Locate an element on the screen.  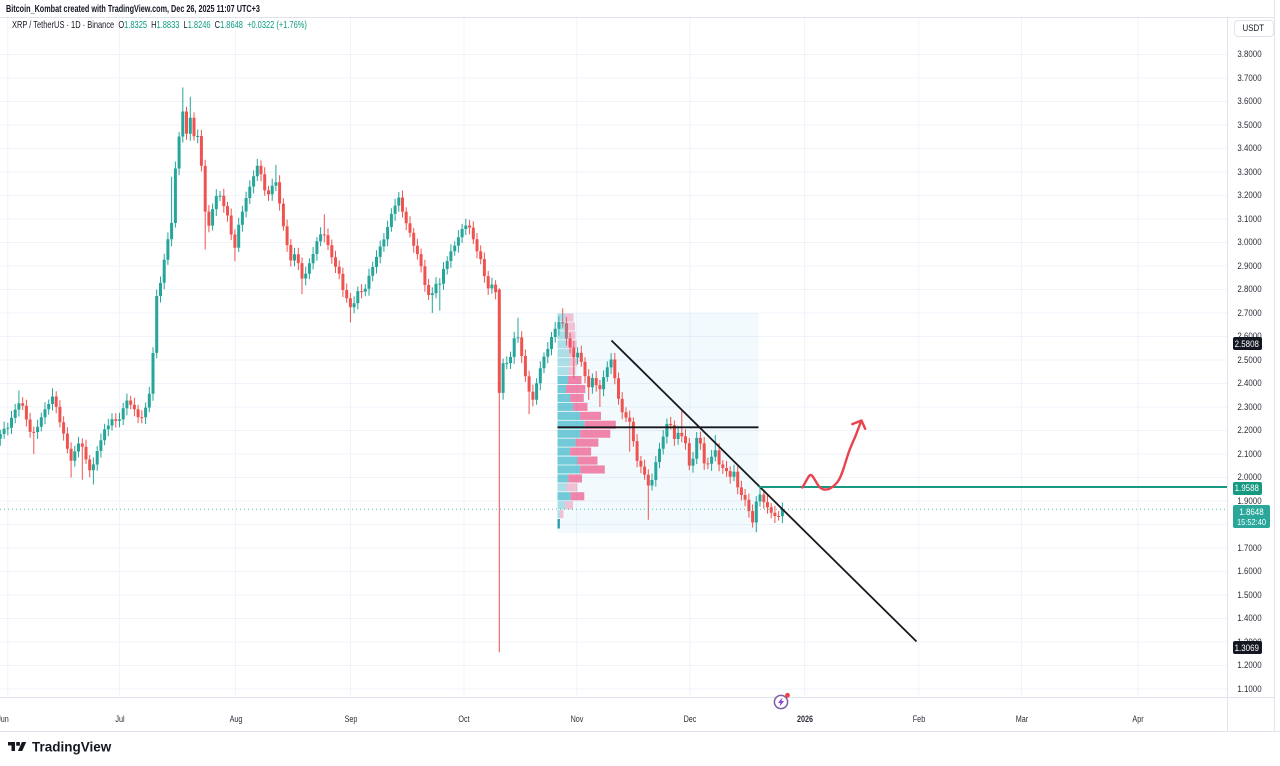
svg-text: TradingView is located at coordinates (72, 747).